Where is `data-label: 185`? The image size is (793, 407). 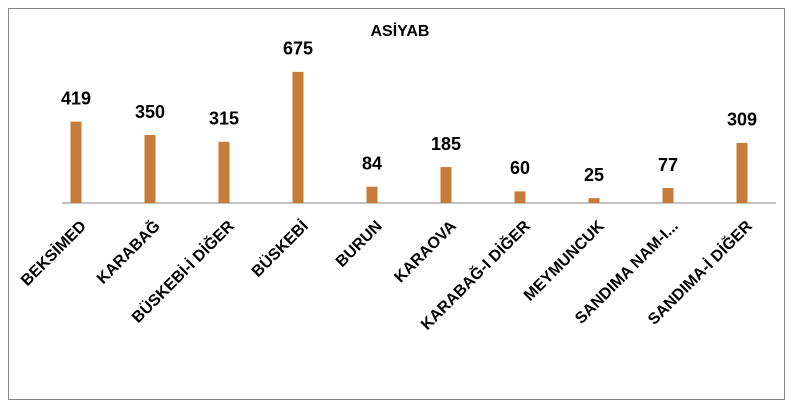
data-label: 185 is located at coordinates (446, 144).